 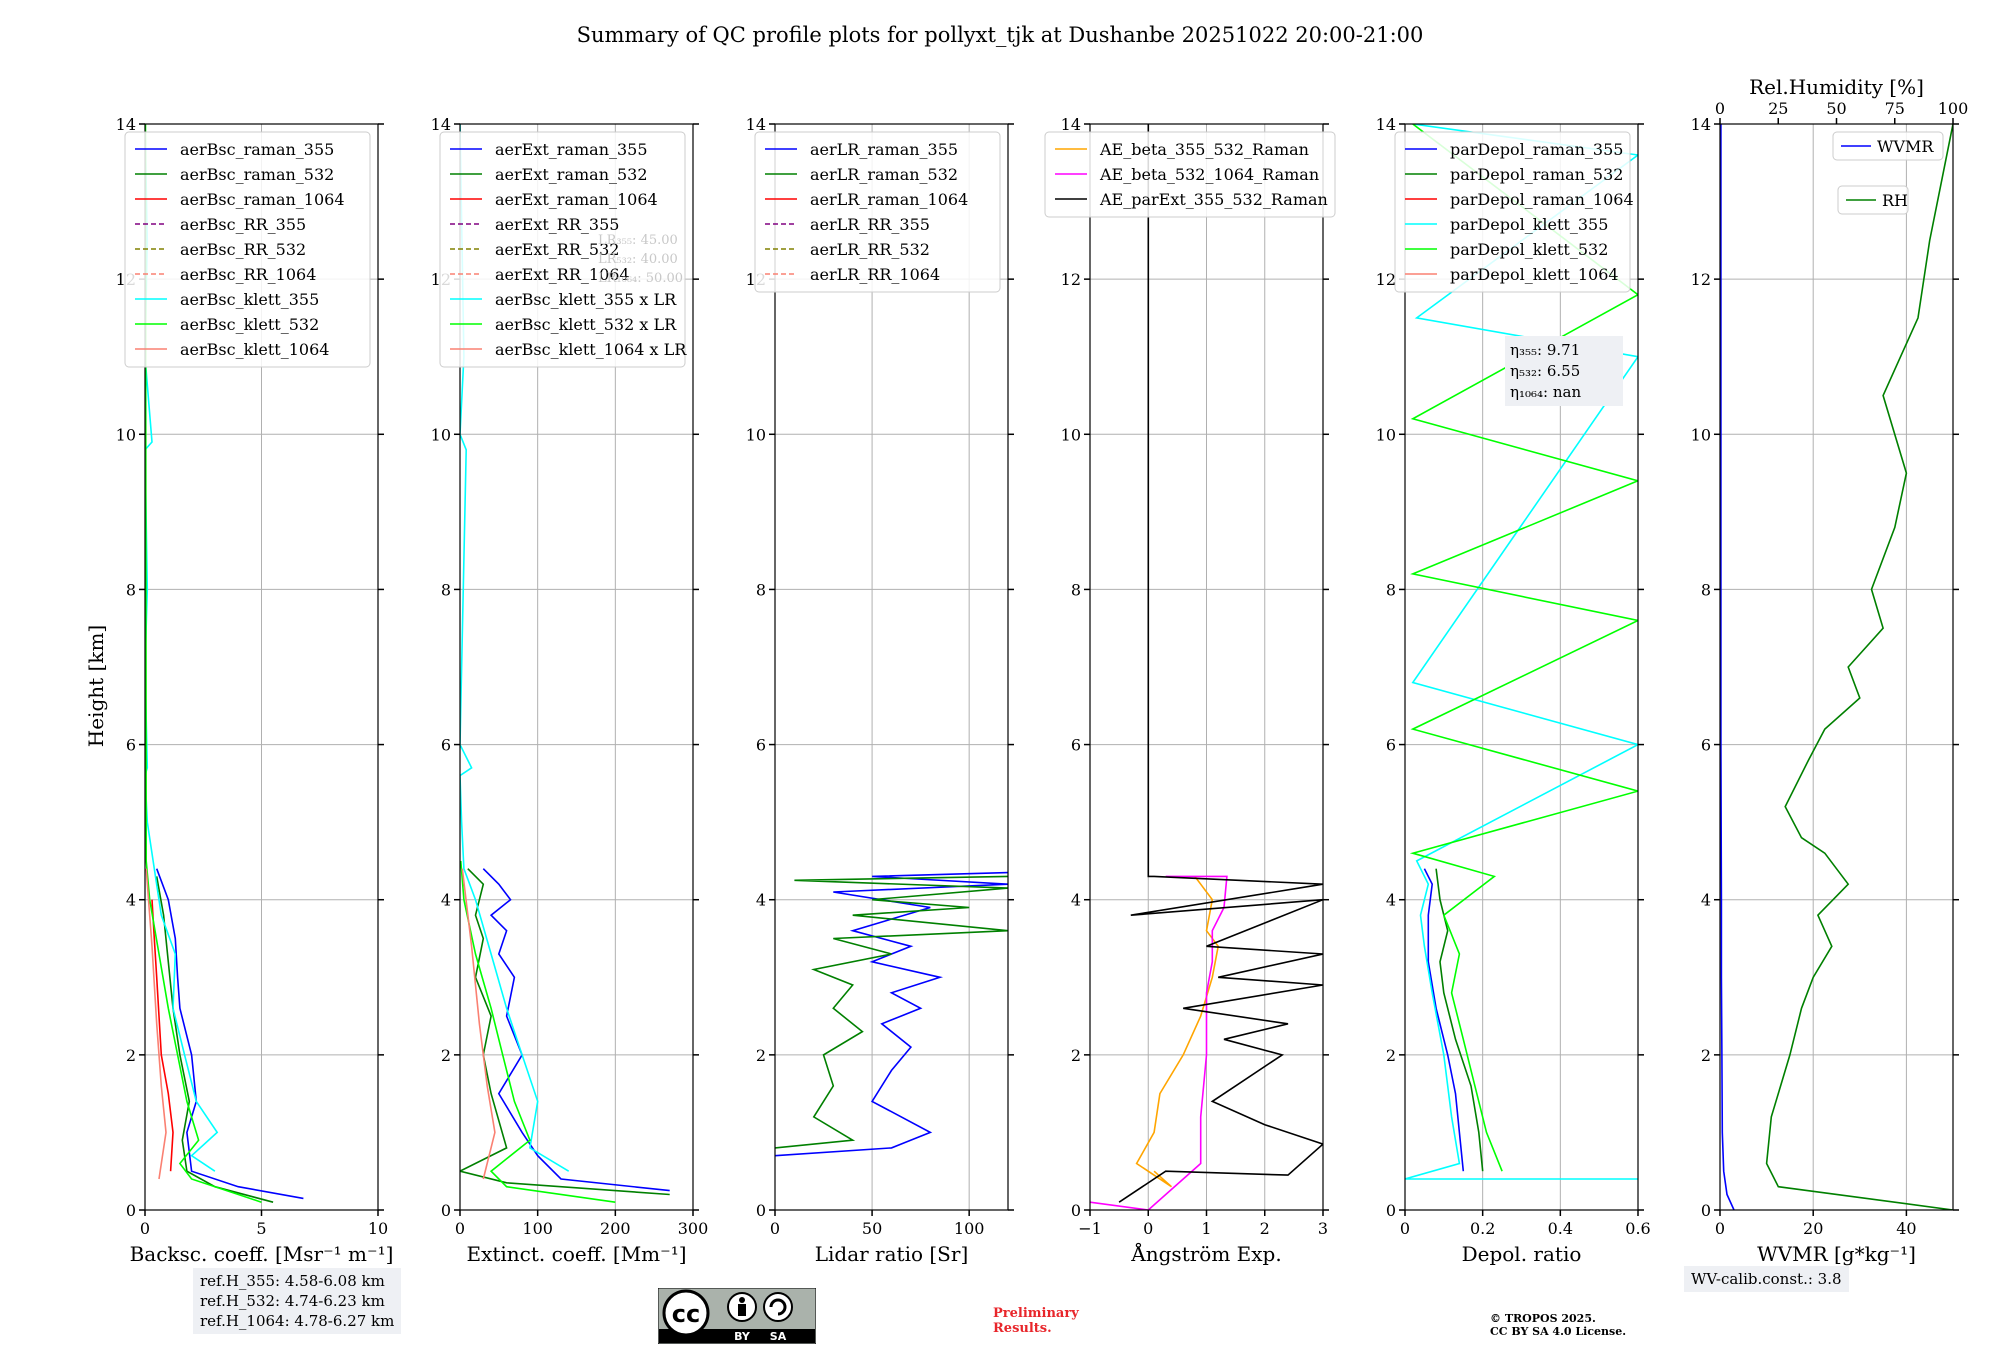 What do you see at coordinates (1036, 1313) in the screenshot?
I see `preliminary-line-1: Preliminary` at bounding box center [1036, 1313].